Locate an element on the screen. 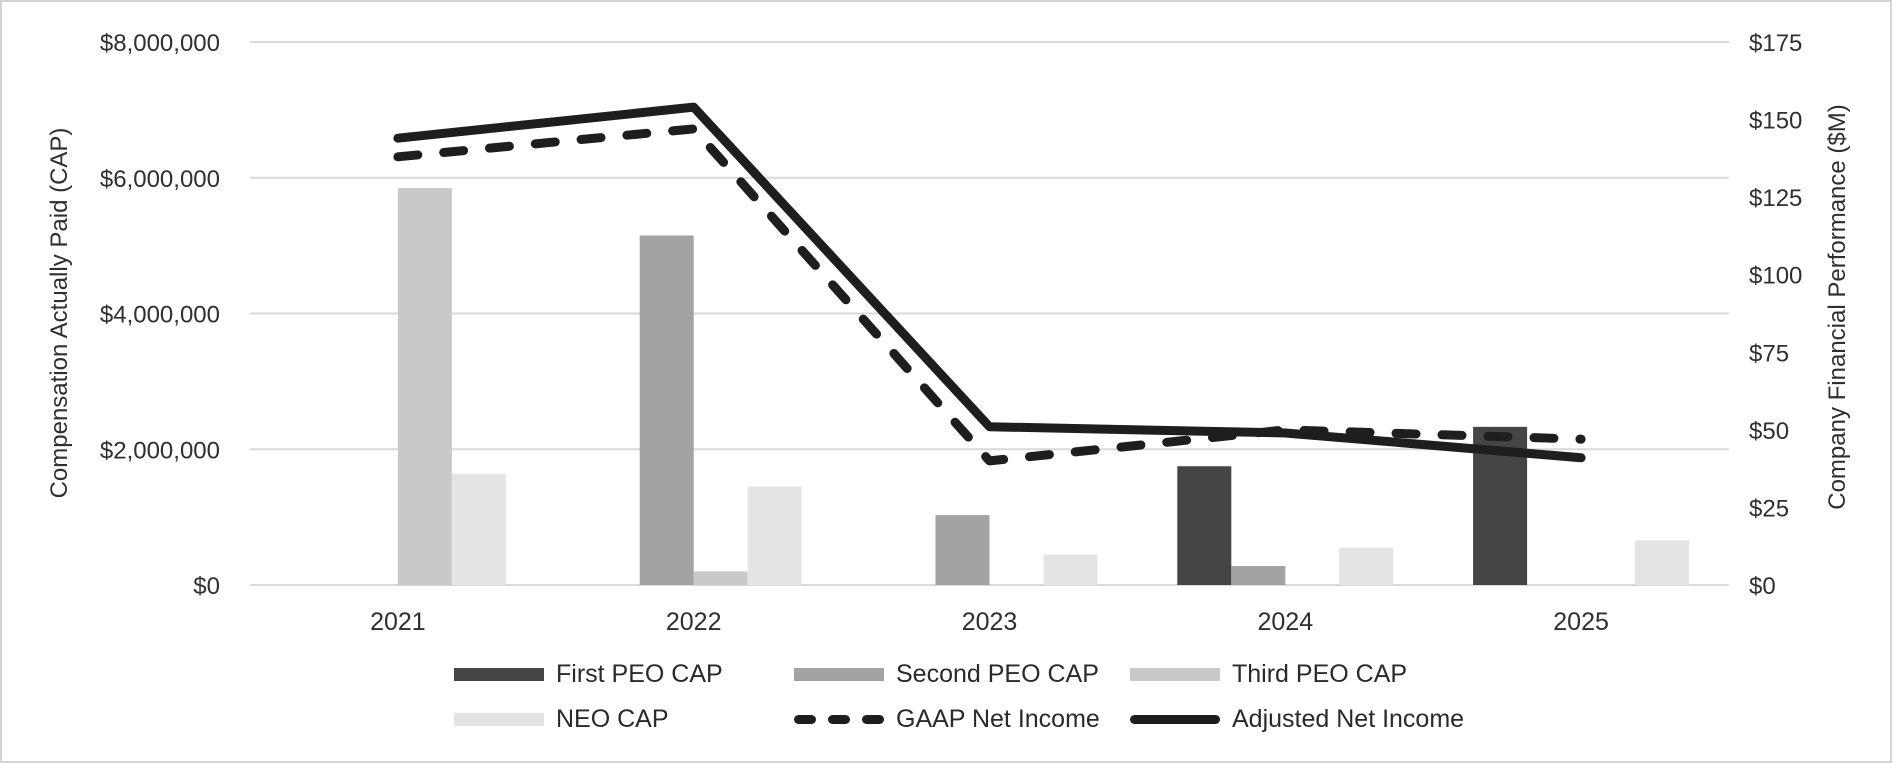 This screenshot has width=1892, height=763. bar-first-peo-cap-2024 is located at coordinates (1204, 525).